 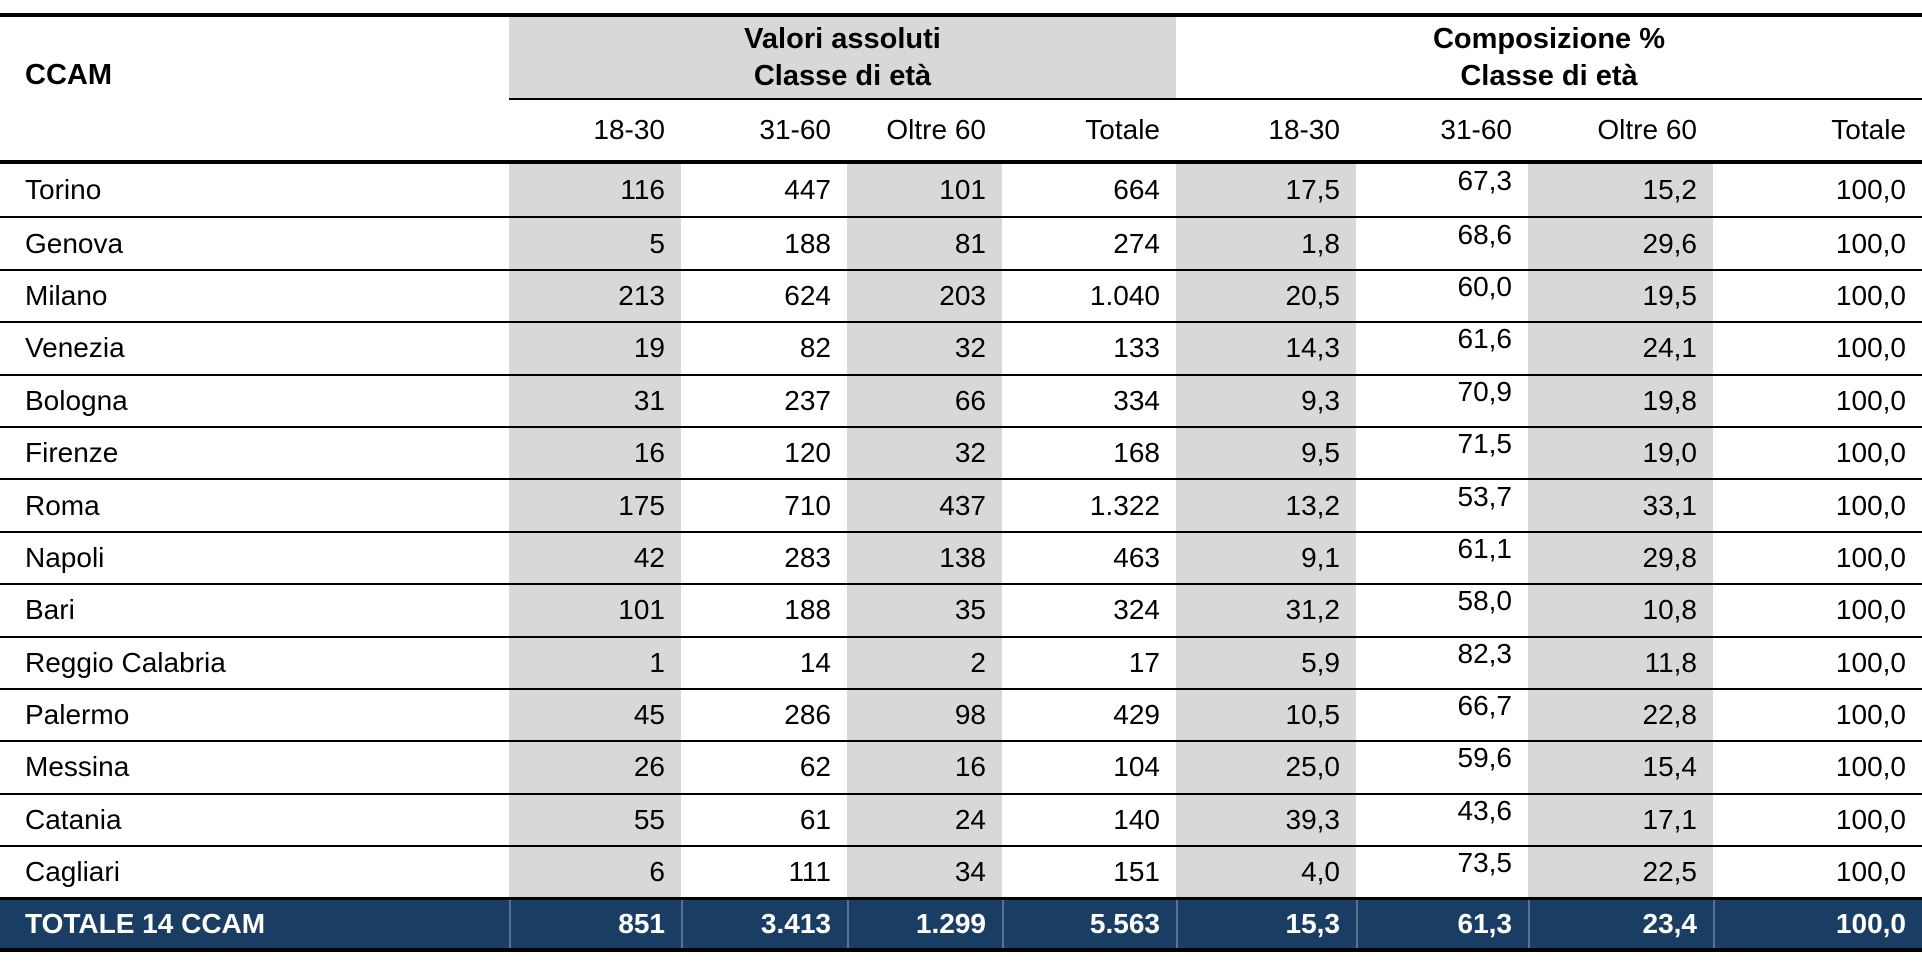 I want to click on value-cell: 19,8, so click(x=1620, y=400).